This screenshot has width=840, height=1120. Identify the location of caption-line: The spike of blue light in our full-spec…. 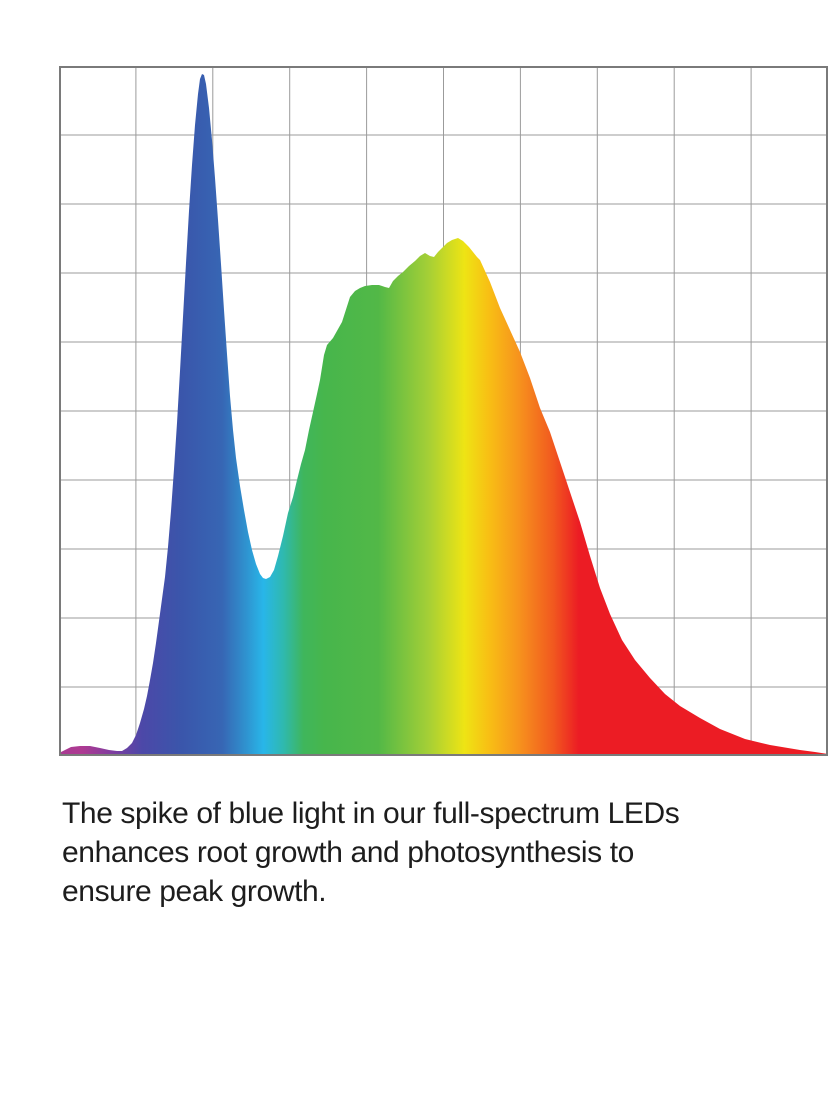
(371, 813).